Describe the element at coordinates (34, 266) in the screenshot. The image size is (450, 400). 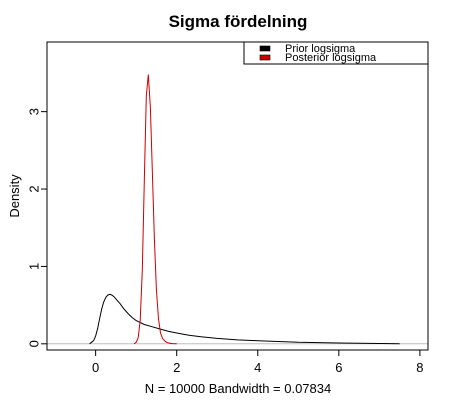
I see `y-tick-label: 1` at that location.